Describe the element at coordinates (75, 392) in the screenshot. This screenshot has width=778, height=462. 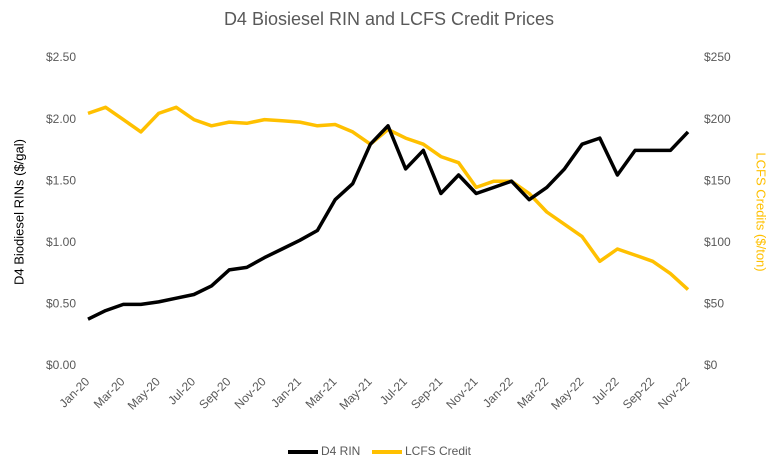
I see `x-tick-label: Jan-20` at that location.